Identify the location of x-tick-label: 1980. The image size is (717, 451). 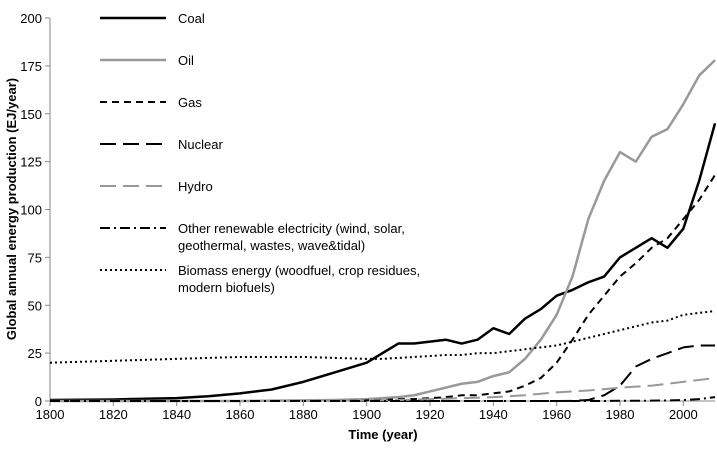
(620, 414).